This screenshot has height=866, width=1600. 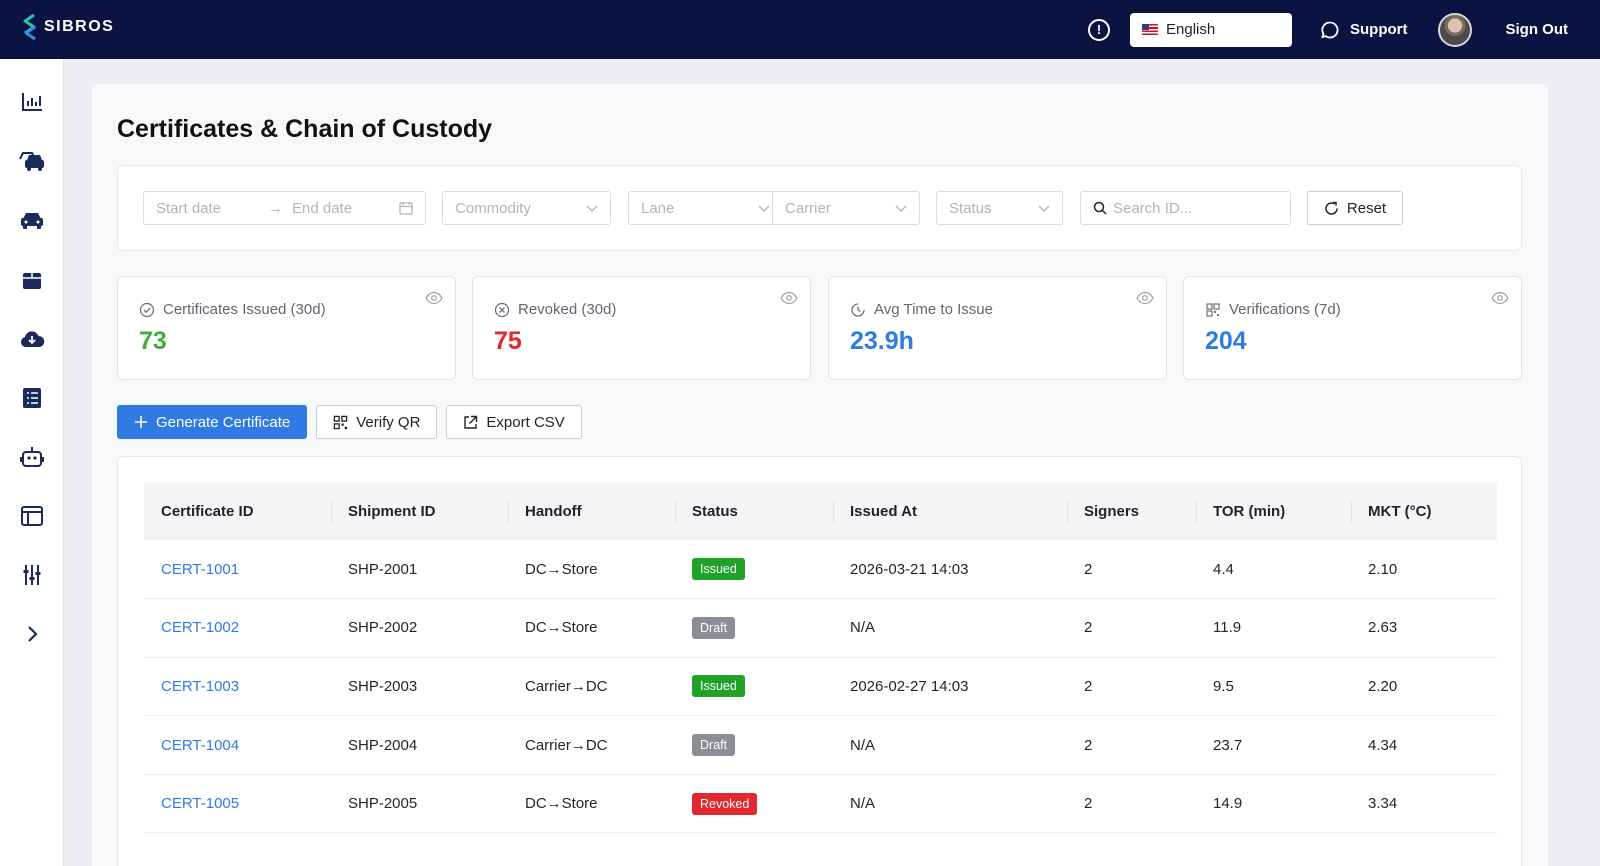 I want to click on cloud-download-icon, so click(x=32, y=339).